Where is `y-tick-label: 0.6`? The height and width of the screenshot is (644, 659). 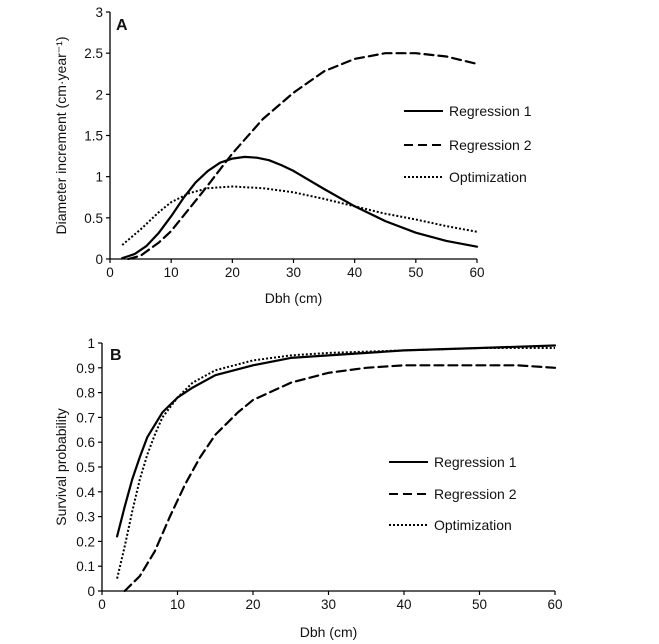 y-tick-label: 0.6 is located at coordinates (85, 442).